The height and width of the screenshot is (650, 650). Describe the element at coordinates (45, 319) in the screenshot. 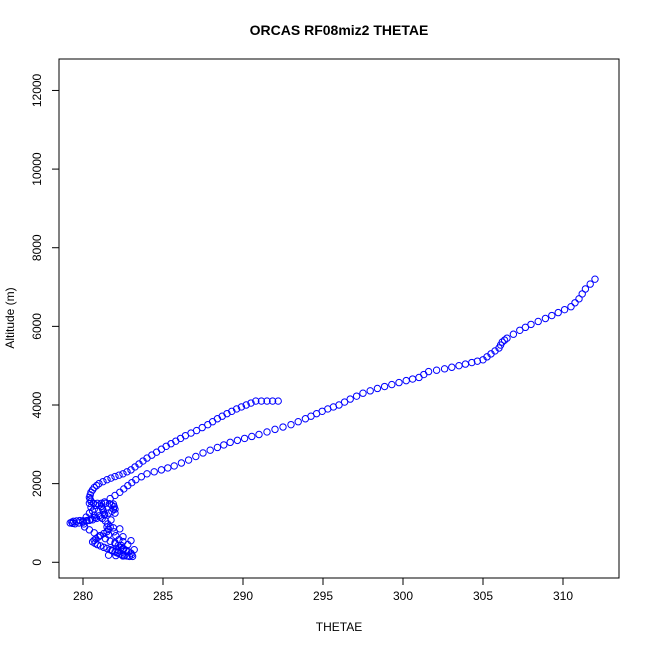

I see `y-axis: 0 2000 4000 6000 8000 10000 12000` at that location.